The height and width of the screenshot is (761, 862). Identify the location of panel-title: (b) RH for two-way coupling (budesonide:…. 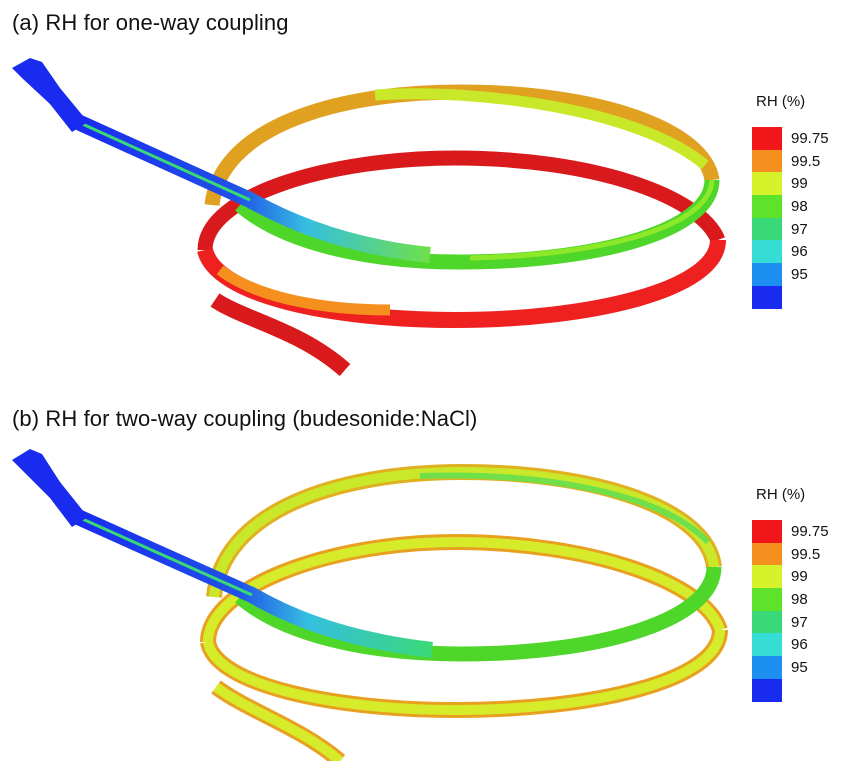
(245, 418).